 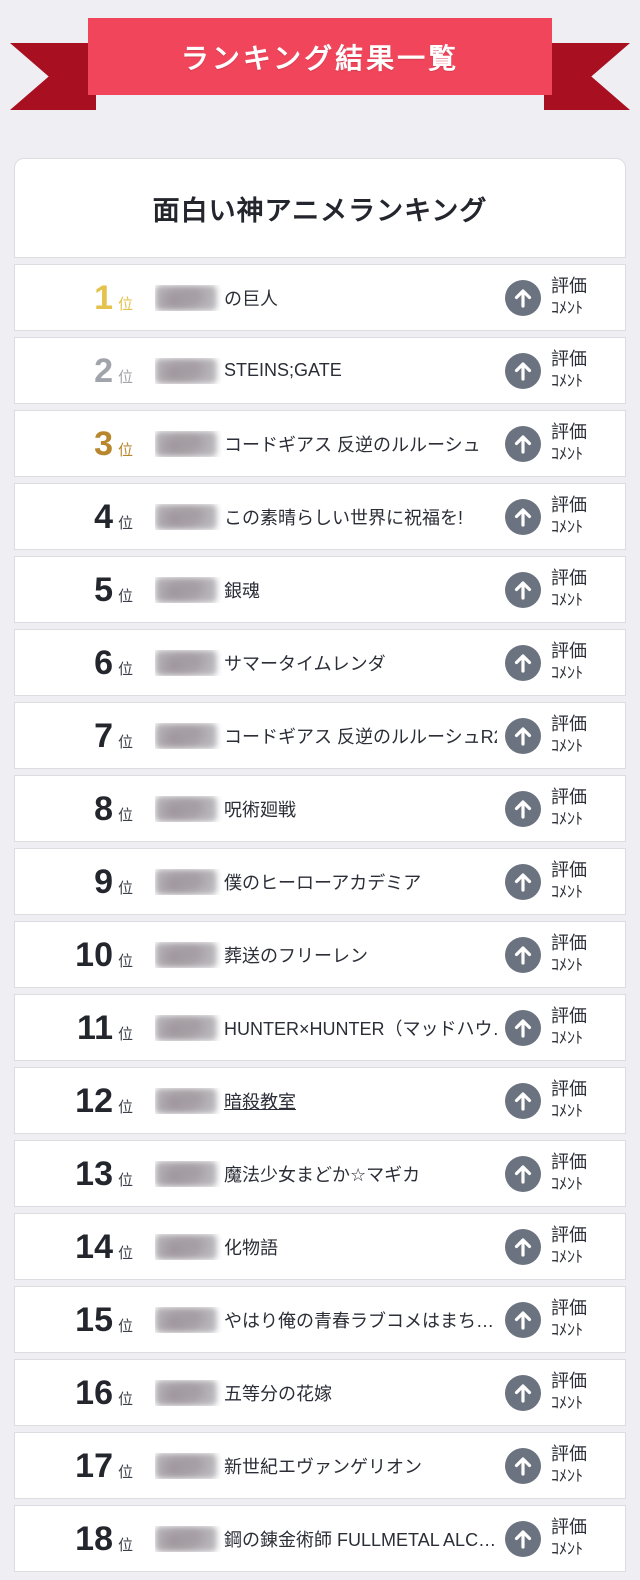 I want to click on ranking-row: 9 位 僕のヒーローアカデミア 評価 ｺﾒﾝﾄ, so click(x=320, y=881).